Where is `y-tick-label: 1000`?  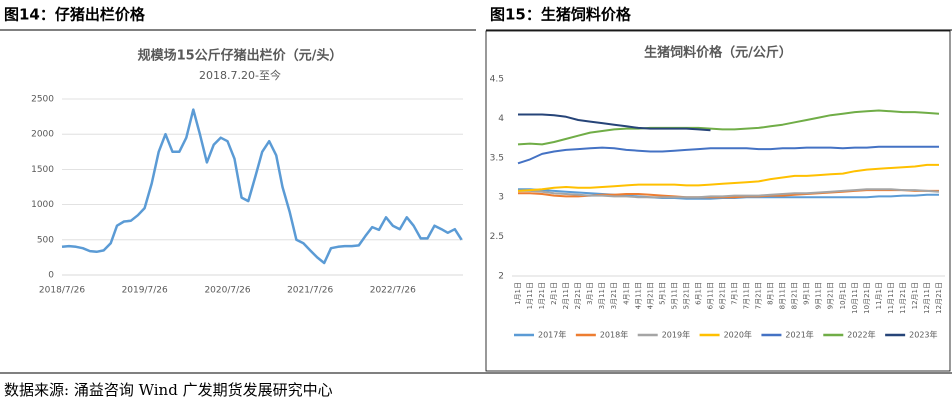 y-tick-label: 1000 is located at coordinates (42, 205).